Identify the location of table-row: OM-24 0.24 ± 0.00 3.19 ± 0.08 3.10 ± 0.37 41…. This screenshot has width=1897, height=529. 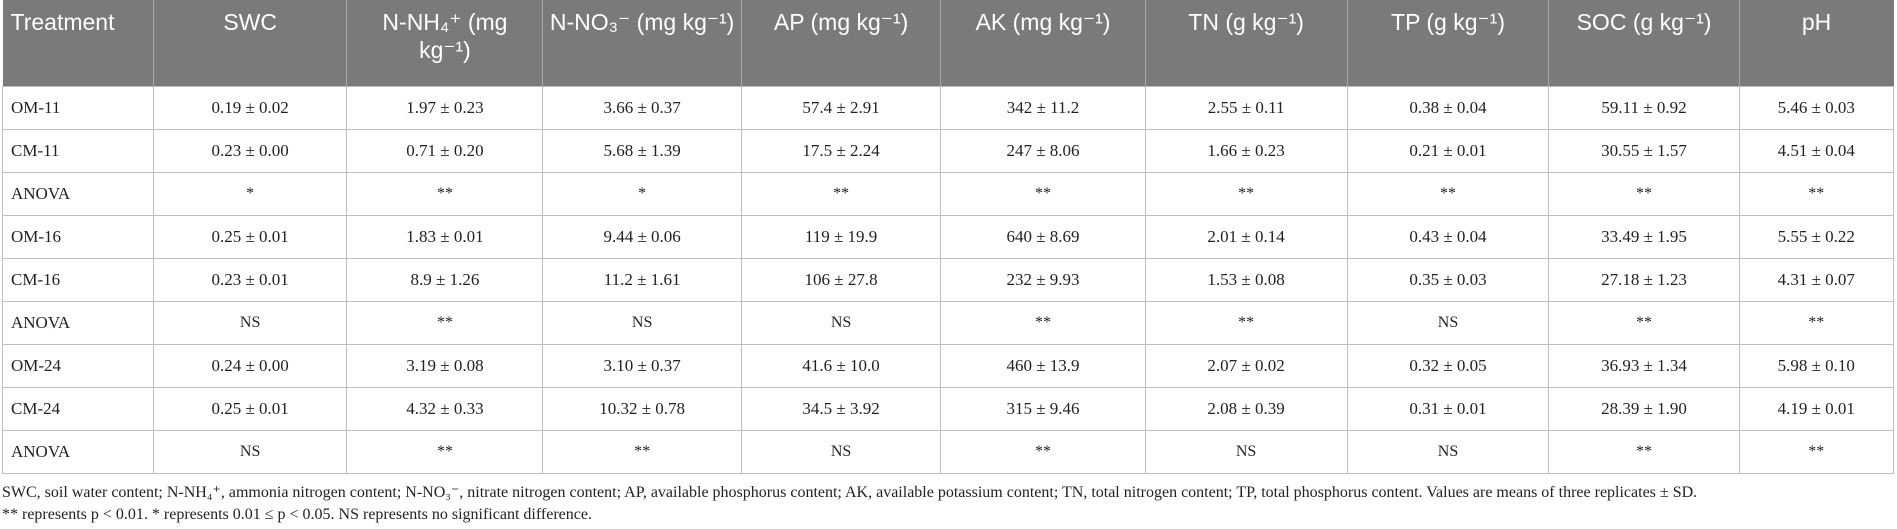
(948, 365).